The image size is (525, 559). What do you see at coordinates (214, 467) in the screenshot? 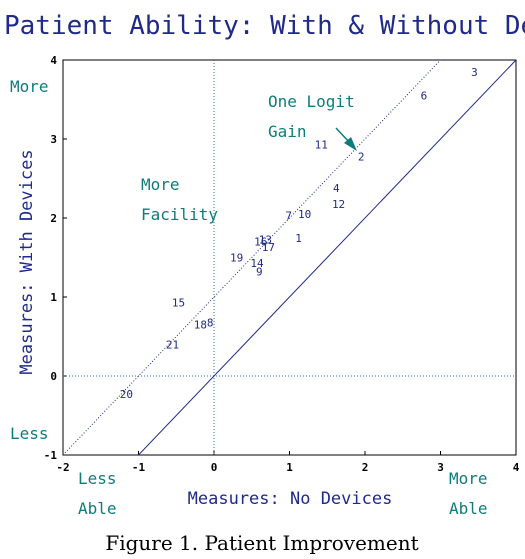
I see `x-tick-label: 0` at bounding box center [214, 467].